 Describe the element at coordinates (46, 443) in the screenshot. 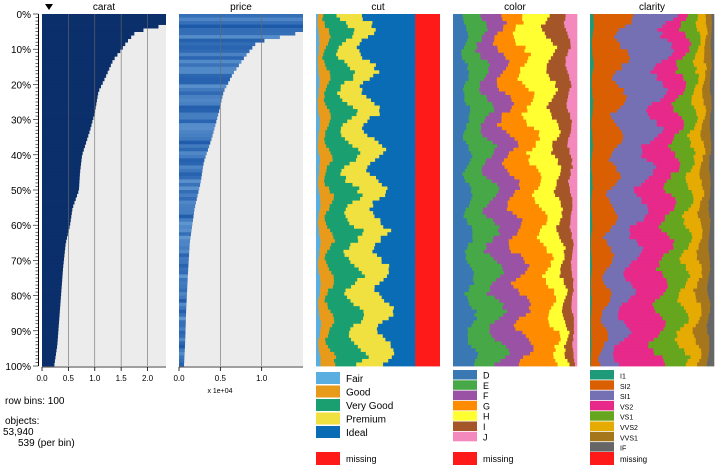

I see `objects-per-bin: 539 (per bin)` at that location.